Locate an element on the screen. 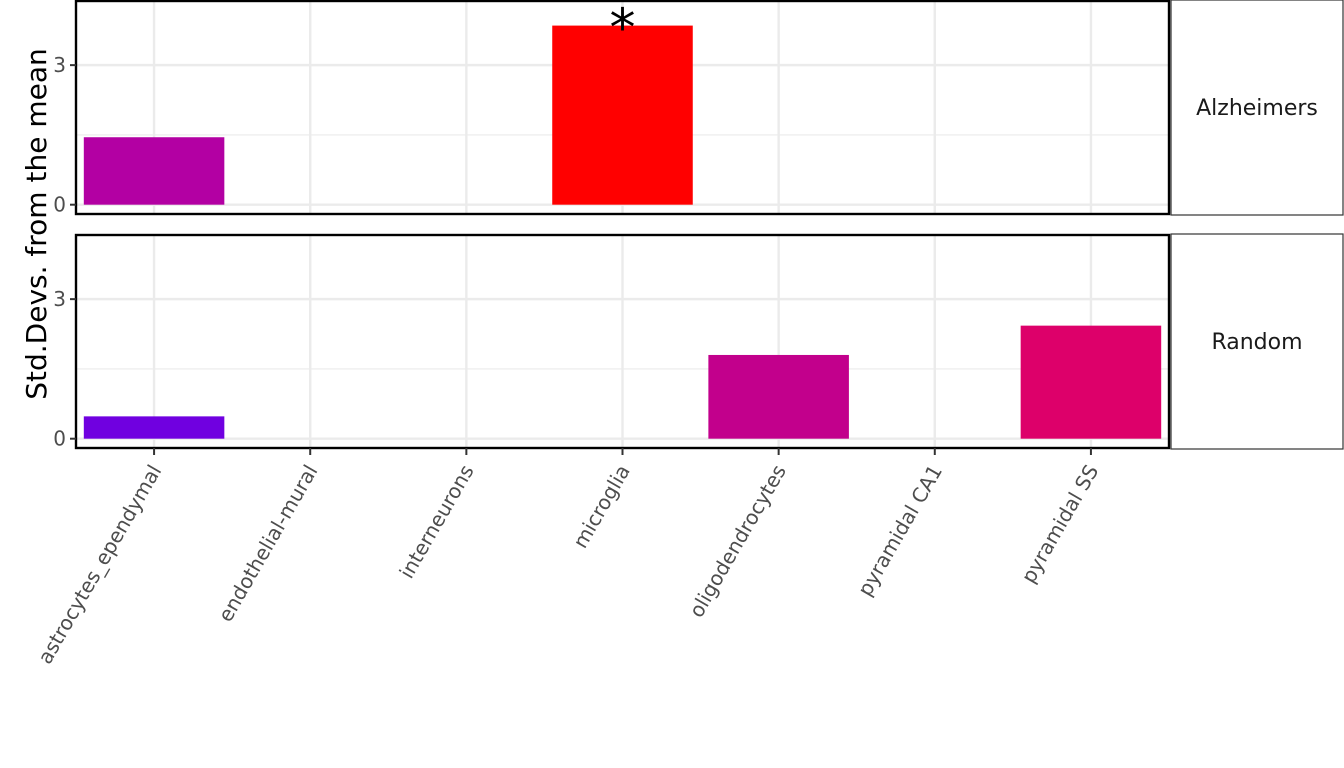 This screenshot has width=1344, height=768. bar-microglia is located at coordinates (622, 115).